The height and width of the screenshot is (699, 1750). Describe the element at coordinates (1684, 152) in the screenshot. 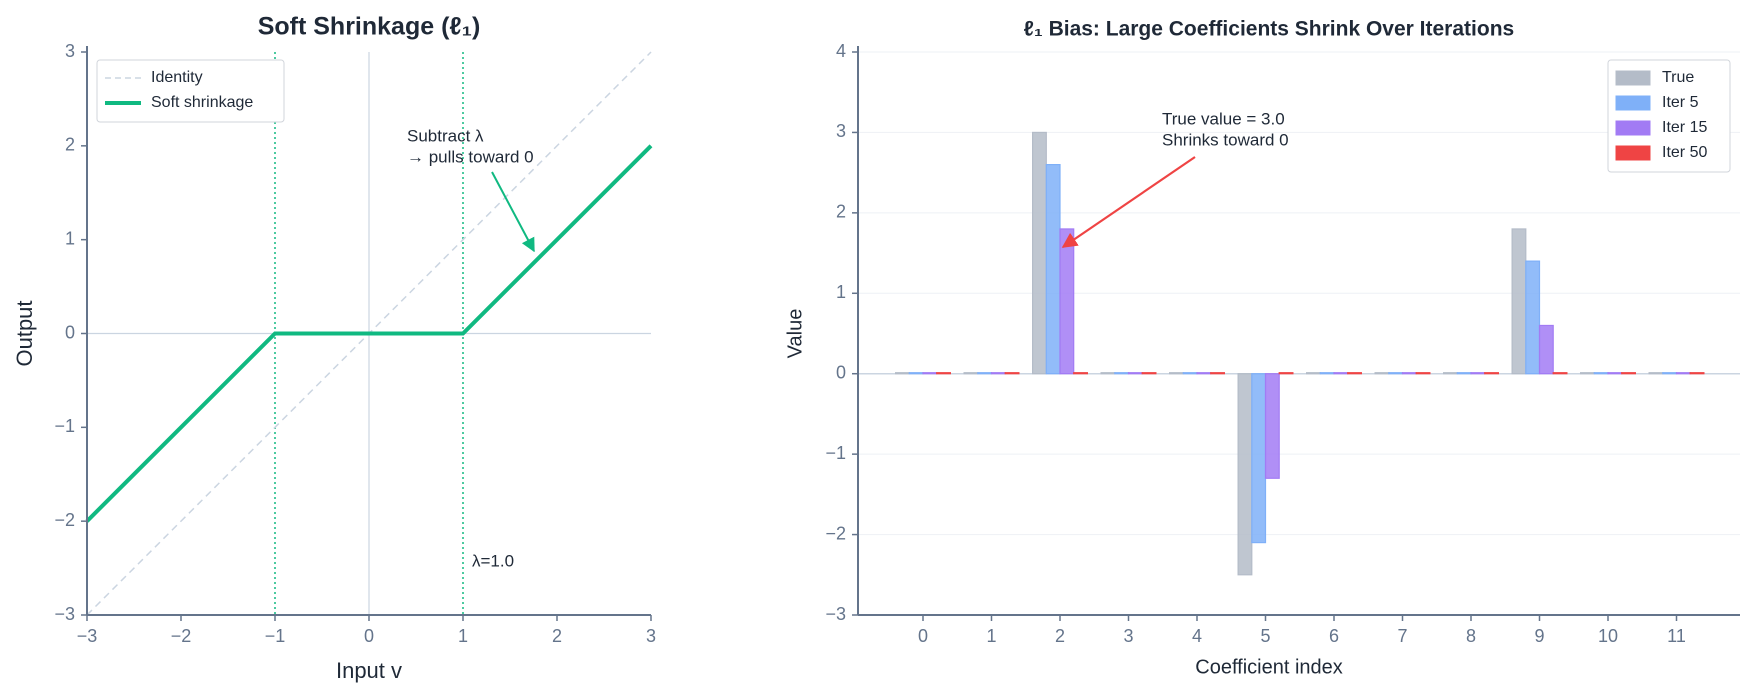

I see `legend-label: Iter 50` at that location.